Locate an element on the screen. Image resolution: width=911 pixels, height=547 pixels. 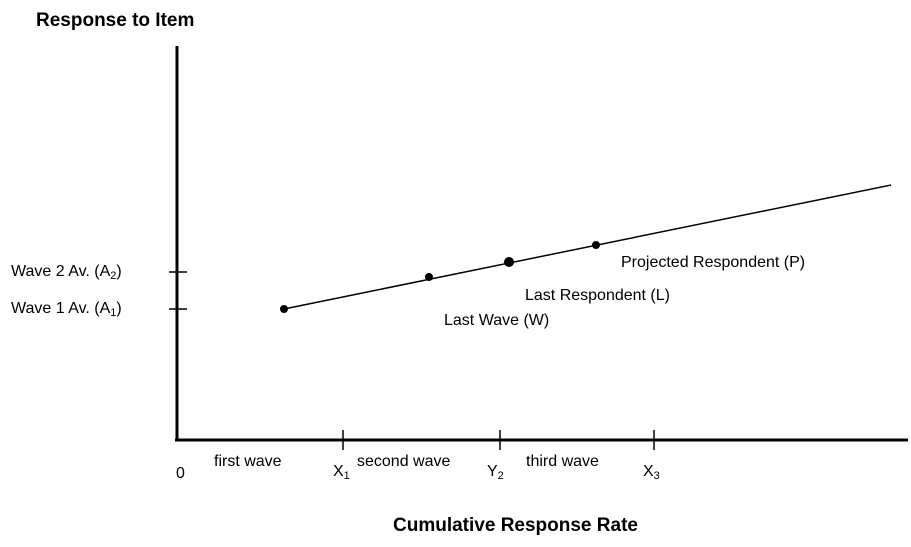
x-tick-label-x1: X1 is located at coordinates (341, 472).